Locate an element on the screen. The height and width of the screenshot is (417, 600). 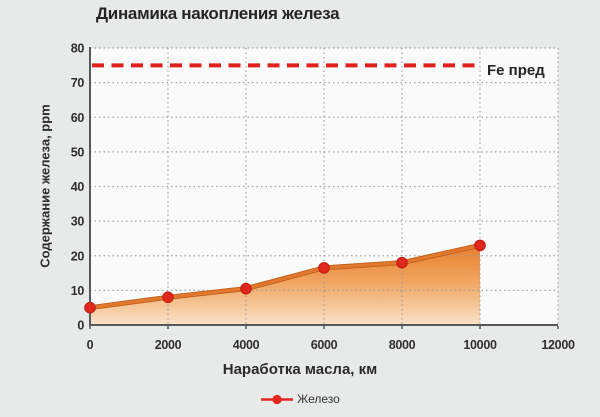
y-tick-label: 30 is located at coordinates (78, 222).